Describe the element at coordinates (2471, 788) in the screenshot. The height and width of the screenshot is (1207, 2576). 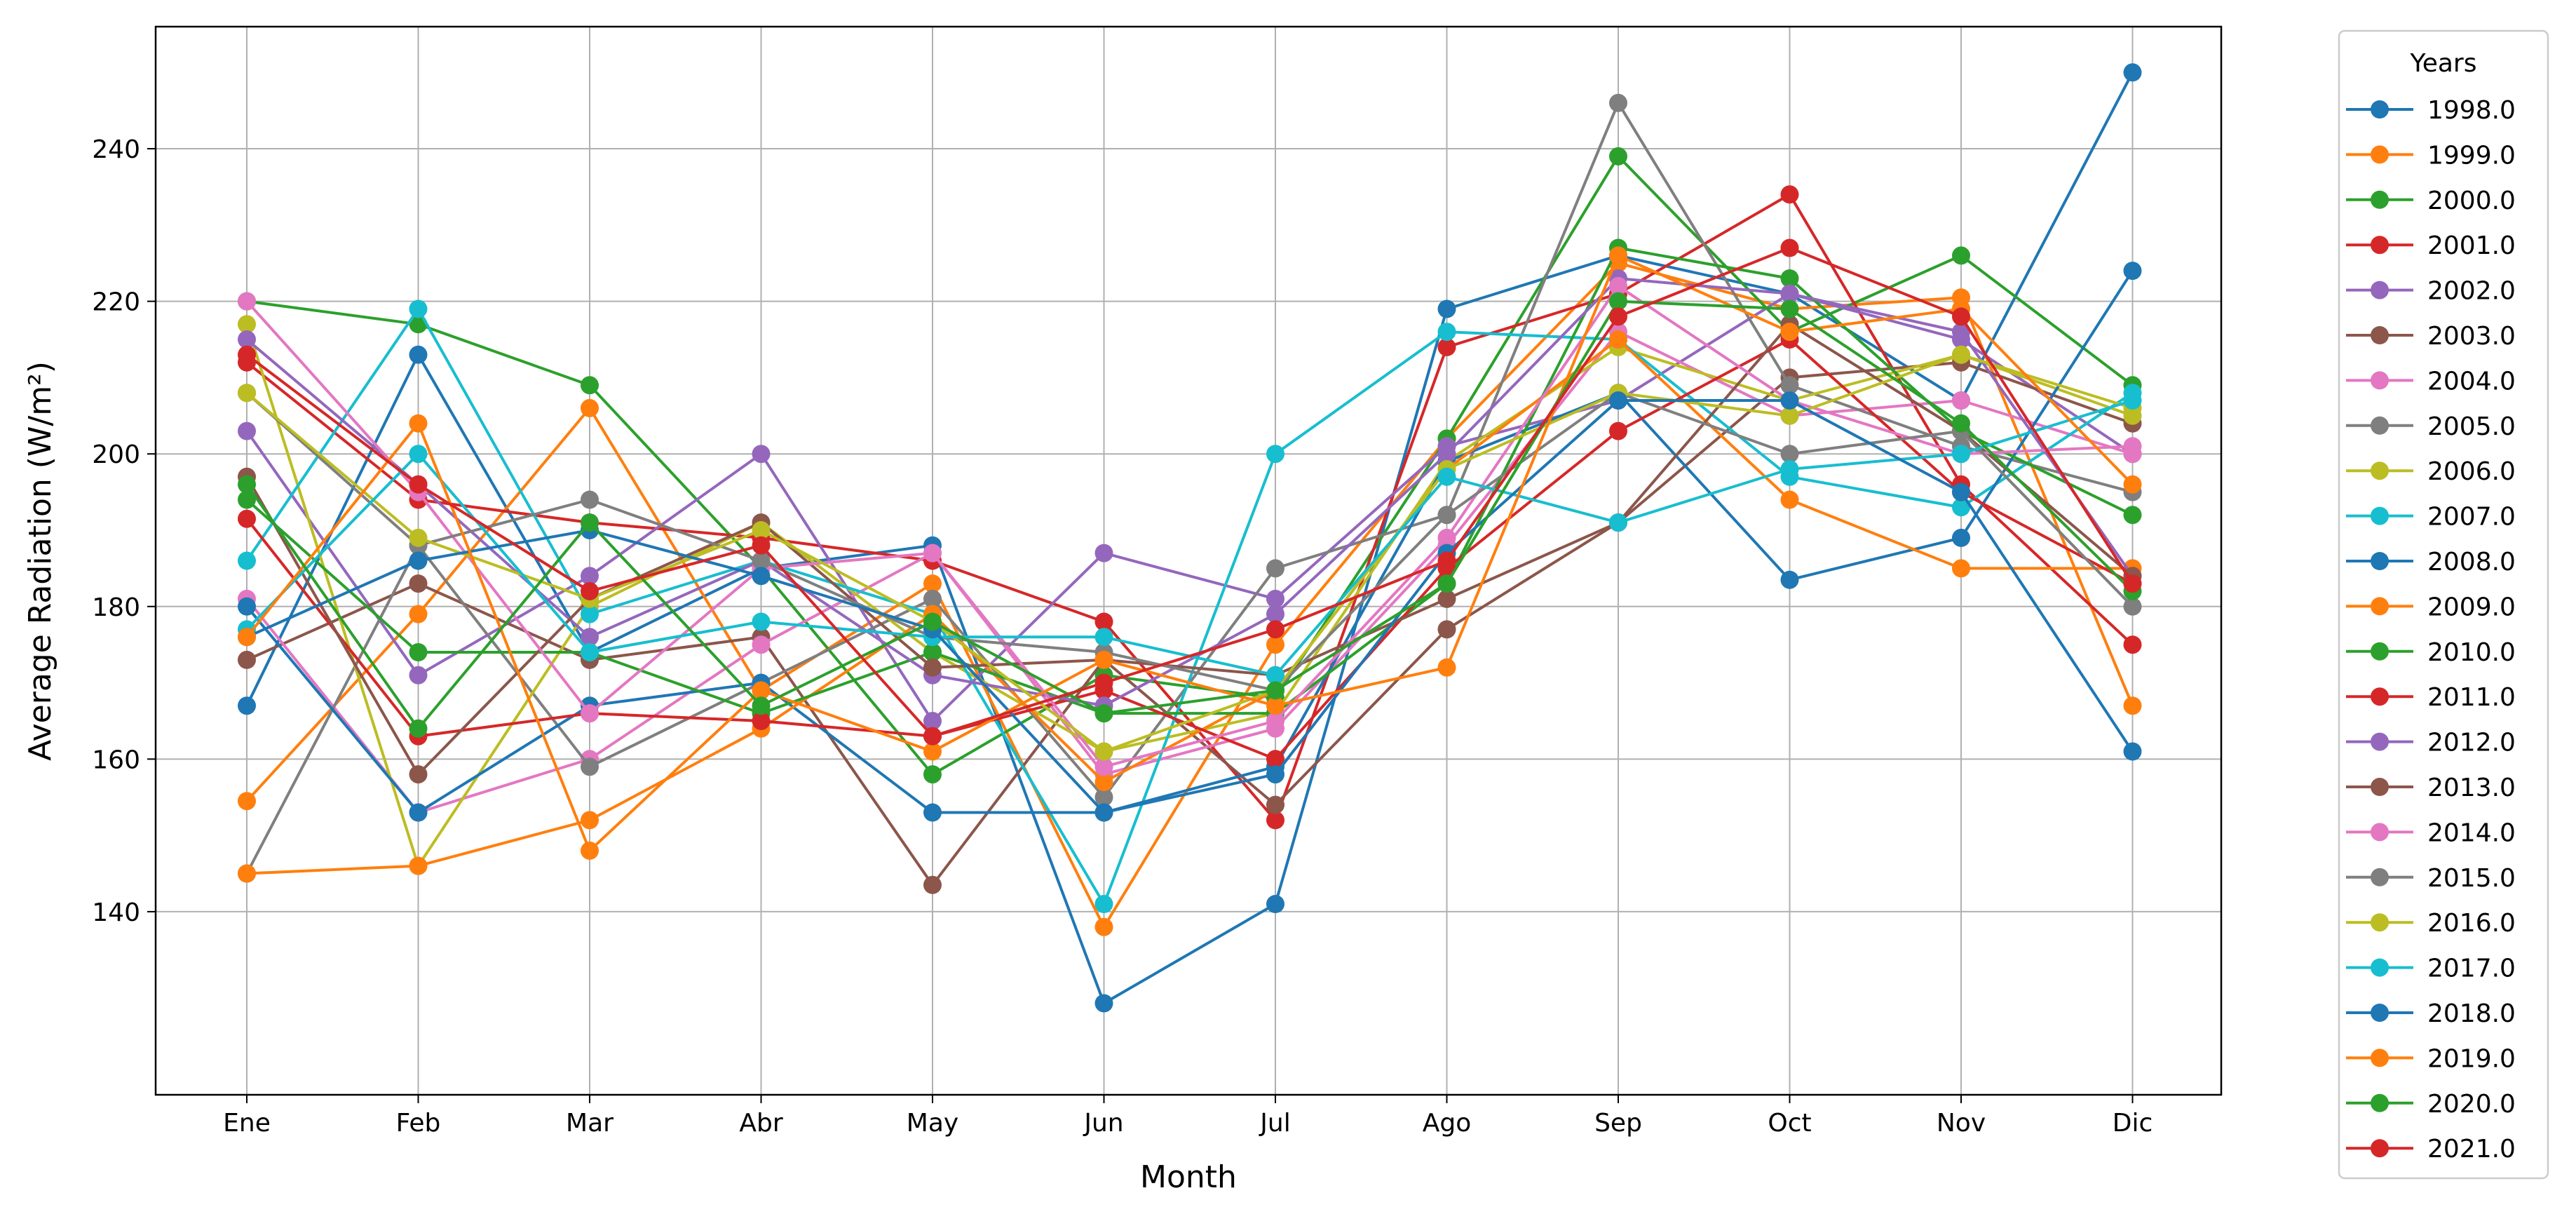
I see `legend-label: 2013.0` at that location.